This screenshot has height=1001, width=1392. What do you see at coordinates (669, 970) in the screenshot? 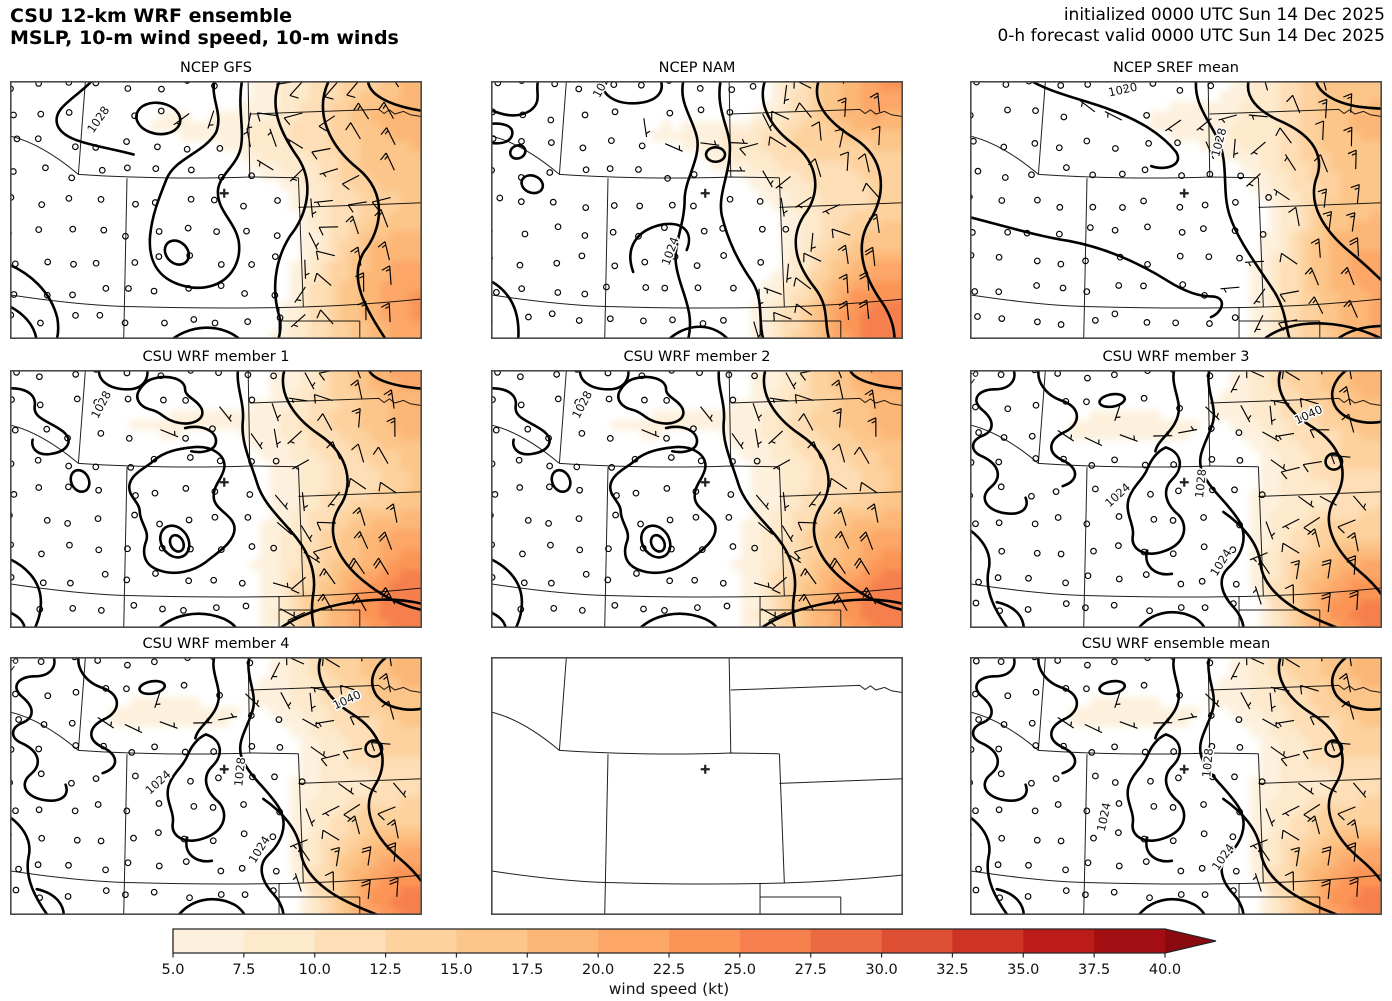
I see `svg-text: 22.5` at bounding box center [669, 970].